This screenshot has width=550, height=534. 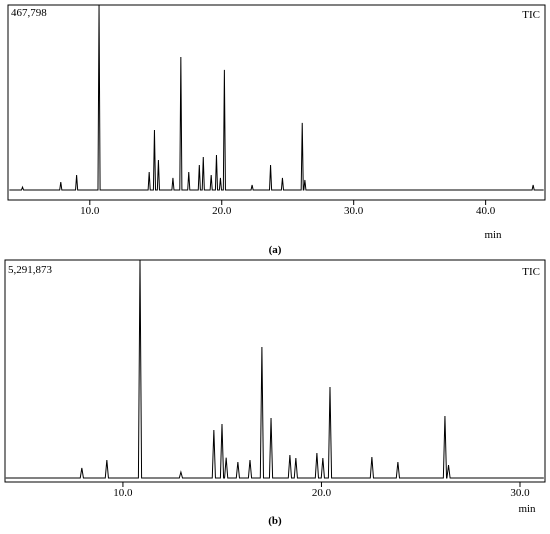 What do you see at coordinates (275, 521) in the screenshot?
I see `caption: (b)` at bounding box center [275, 521].